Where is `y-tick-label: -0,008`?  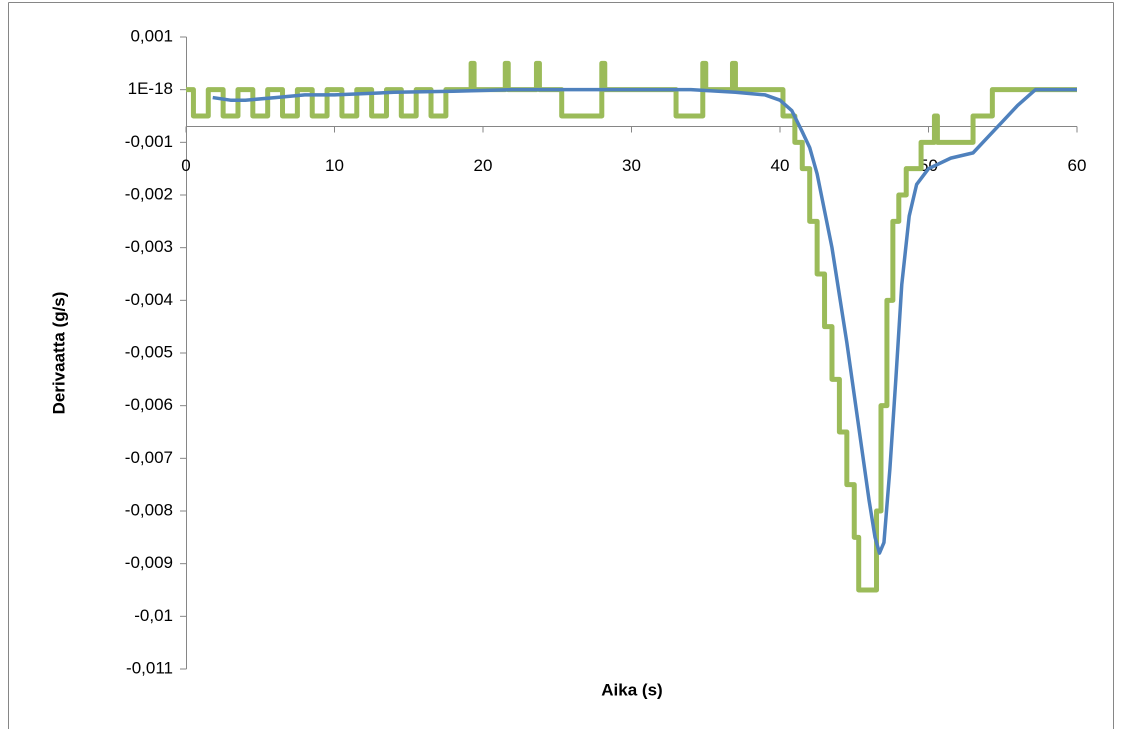
y-tick-label: -0,008 is located at coordinates (149, 509).